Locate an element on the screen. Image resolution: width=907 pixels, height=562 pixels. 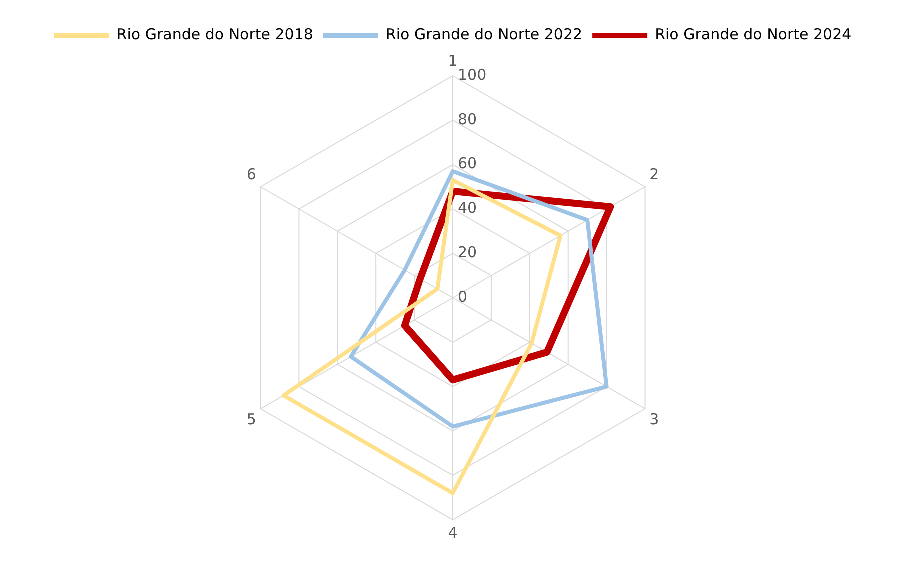
y-tick-label: 0 is located at coordinates (463, 297).